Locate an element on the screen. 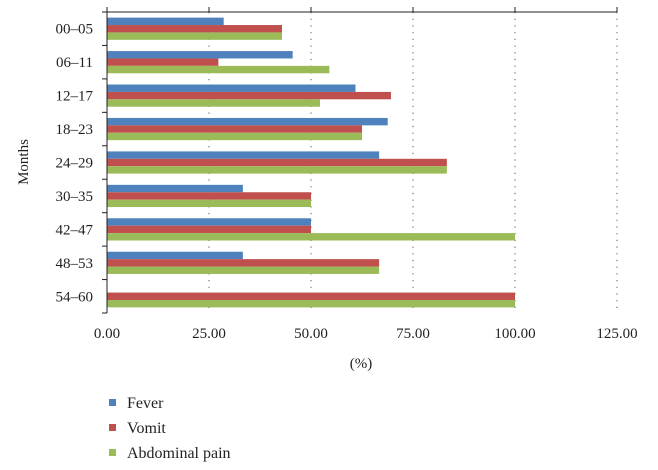 The image size is (658, 470). legend-swatch-vomit is located at coordinates (112, 427).